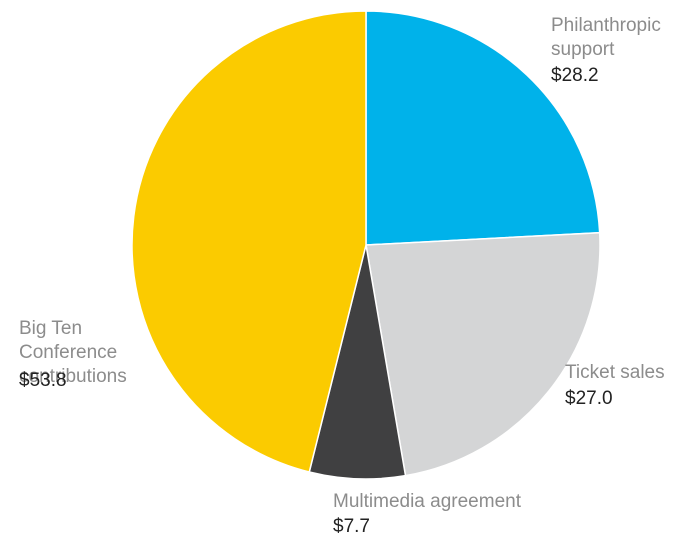 The image size is (696, 542). What do you see at coordinates (575, 75) in the screenshot?
I see `slice-value-philanthropic: $28.2` at bounding box center [575, 75].